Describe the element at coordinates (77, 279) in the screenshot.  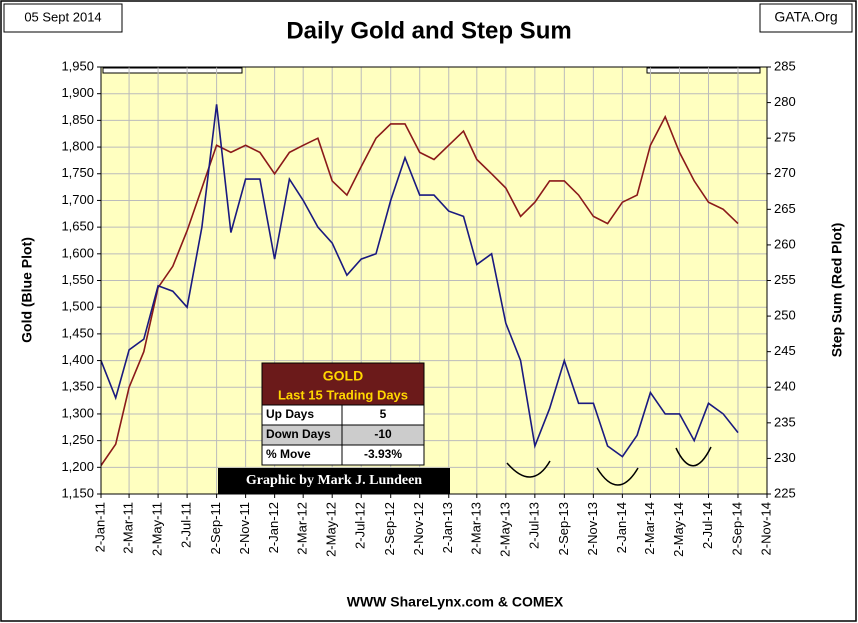
I see `y-tick-label: 1,550` at that location.